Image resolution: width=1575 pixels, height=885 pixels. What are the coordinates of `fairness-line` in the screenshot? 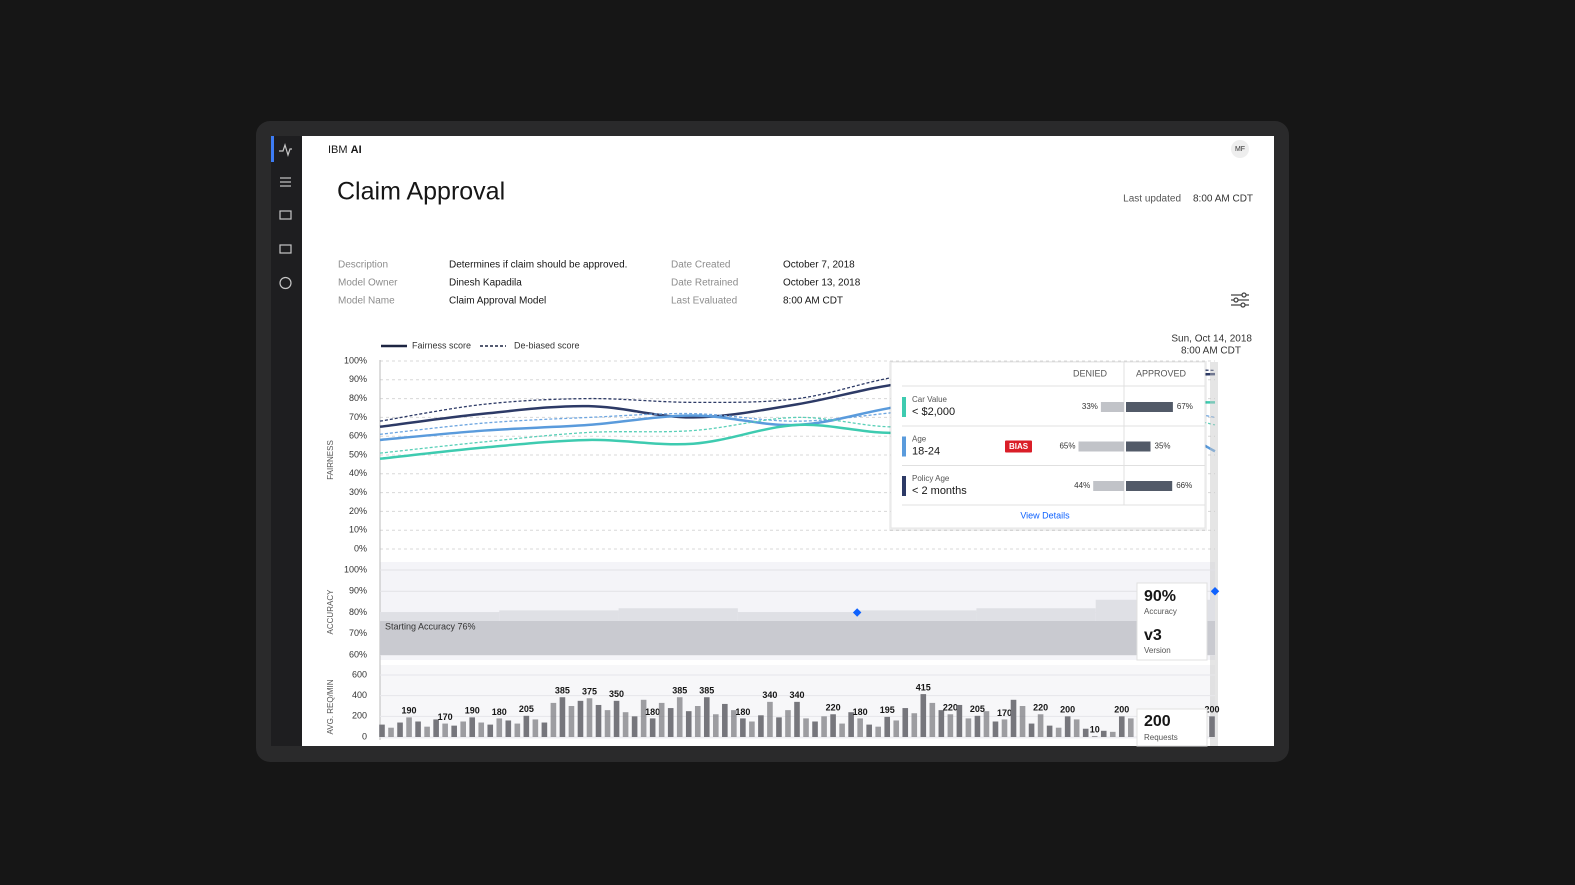 It's located at (797, 394).